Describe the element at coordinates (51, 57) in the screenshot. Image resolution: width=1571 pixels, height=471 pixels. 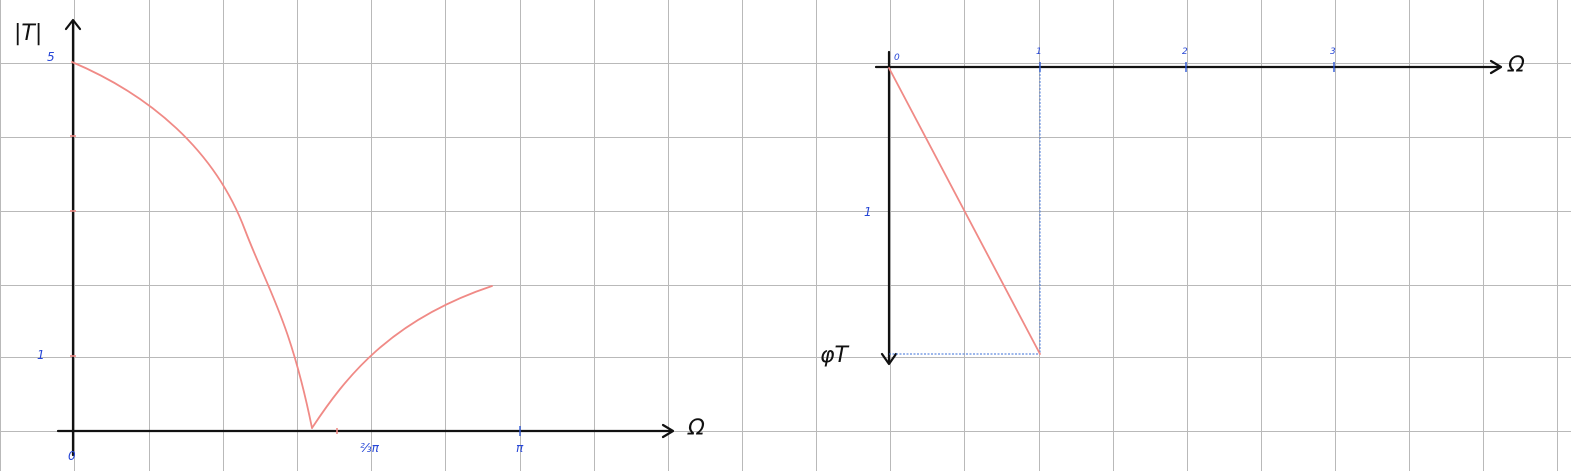
I see `magnitude-y-tick-label-5: 5` at that location.